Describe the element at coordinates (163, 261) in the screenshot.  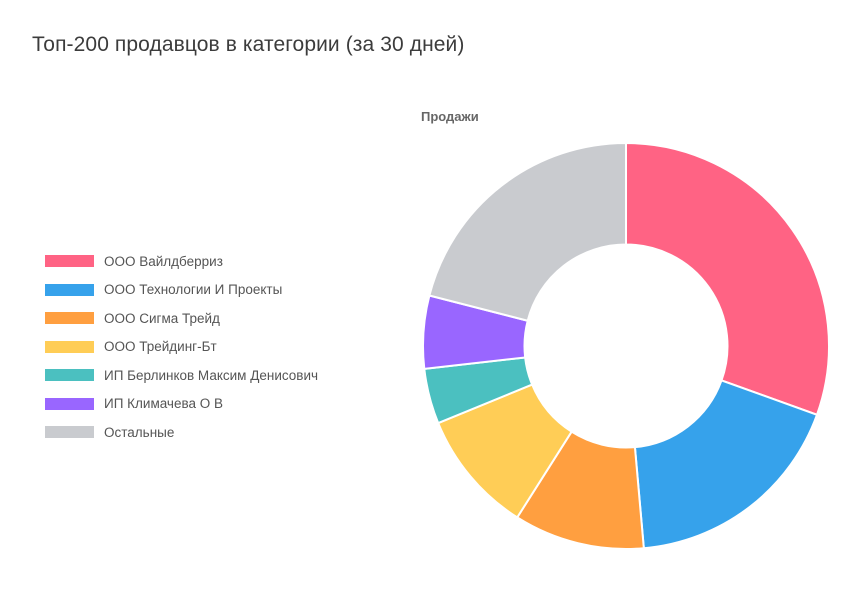
I see `legend-label: ООО Вайлдберриз` at that location.